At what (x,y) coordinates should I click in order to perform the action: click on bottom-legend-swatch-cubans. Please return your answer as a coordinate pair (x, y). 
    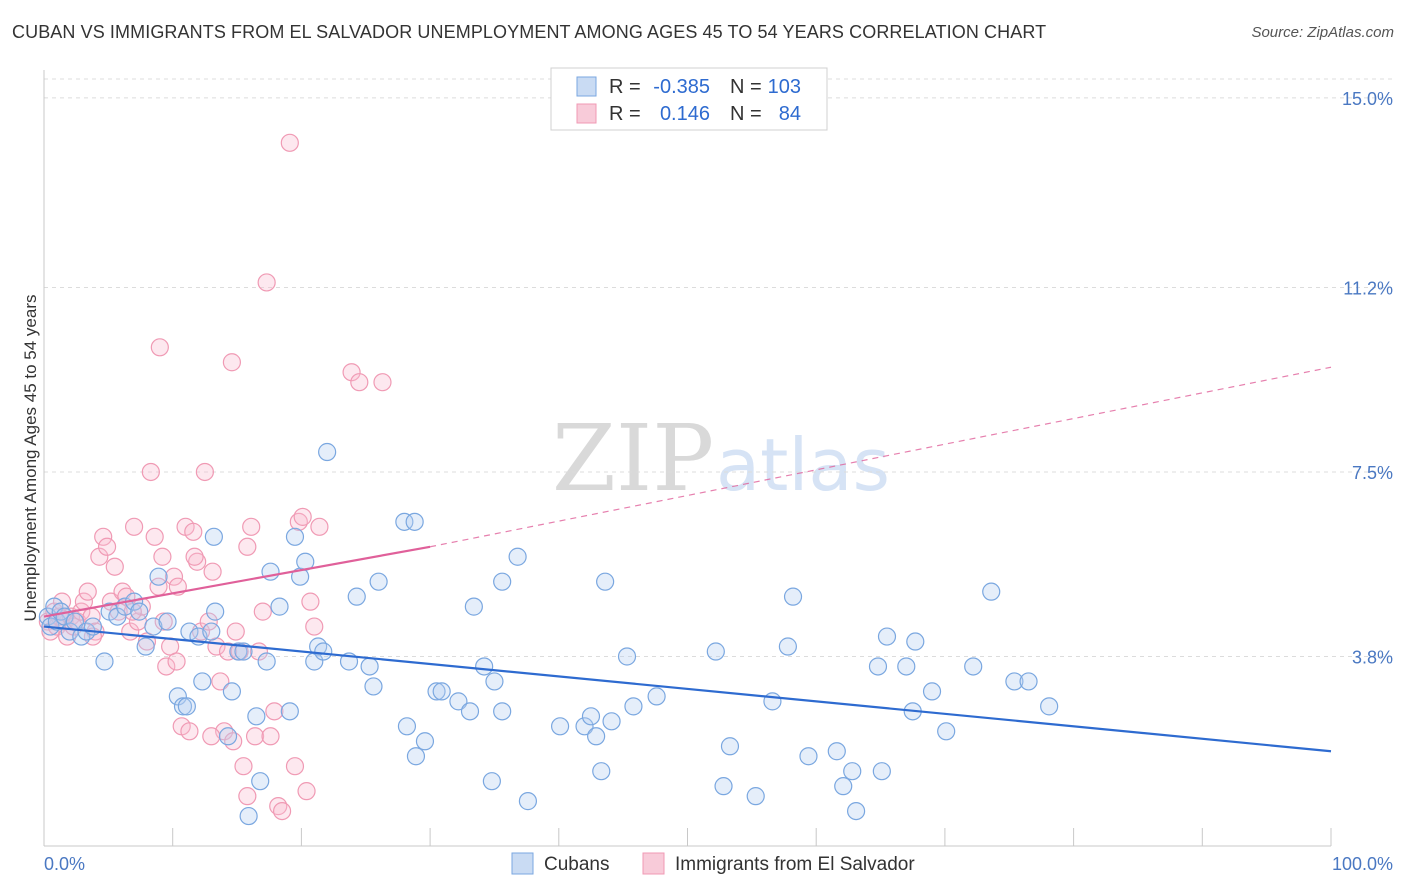
    Looking at the image, I should click on (522, 863).